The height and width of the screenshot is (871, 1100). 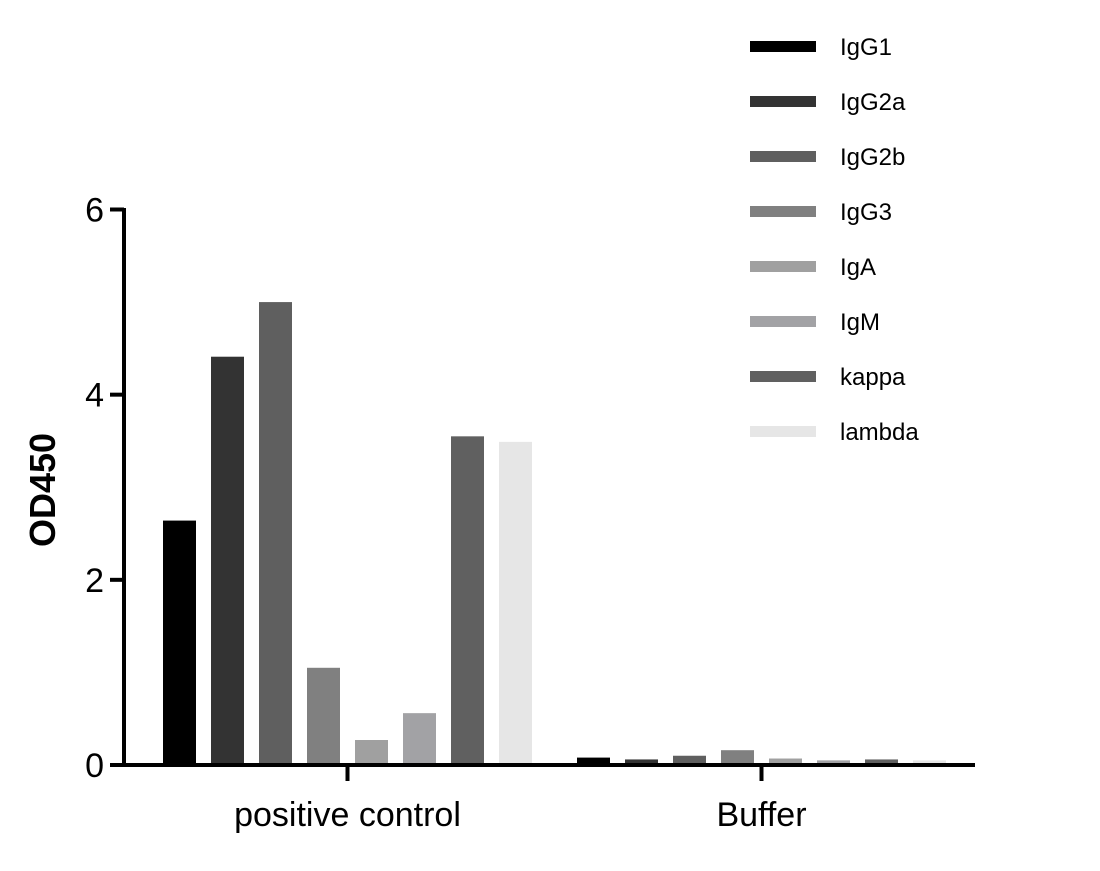 I want to click on legend: IgG1 IgG2a IgG2b IgG3 IgA IgM kappa lambda, so click(x=834, y=240).